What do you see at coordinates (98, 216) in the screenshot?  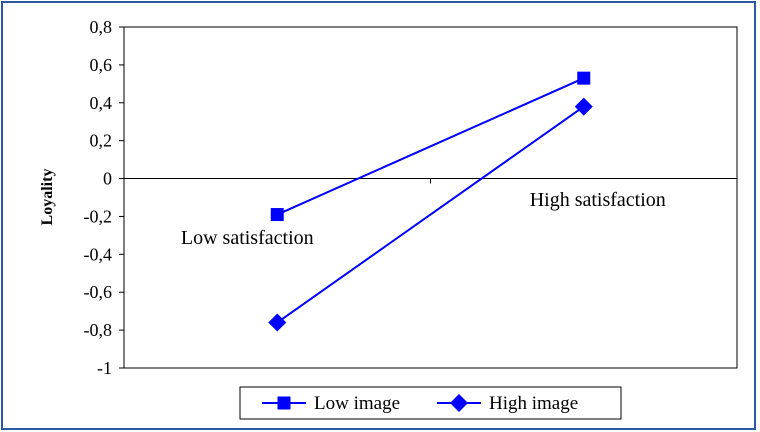 I see `y-tick-label: -0,2` at bounding box center [98, 216].